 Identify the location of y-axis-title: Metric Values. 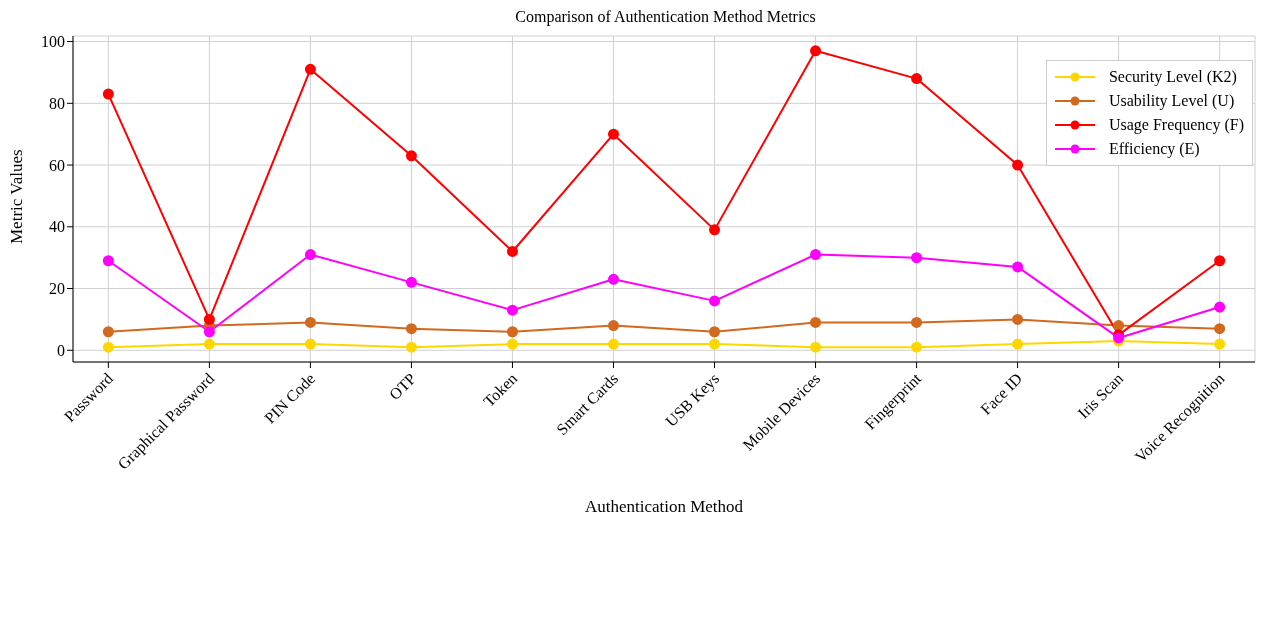
(17, 196).